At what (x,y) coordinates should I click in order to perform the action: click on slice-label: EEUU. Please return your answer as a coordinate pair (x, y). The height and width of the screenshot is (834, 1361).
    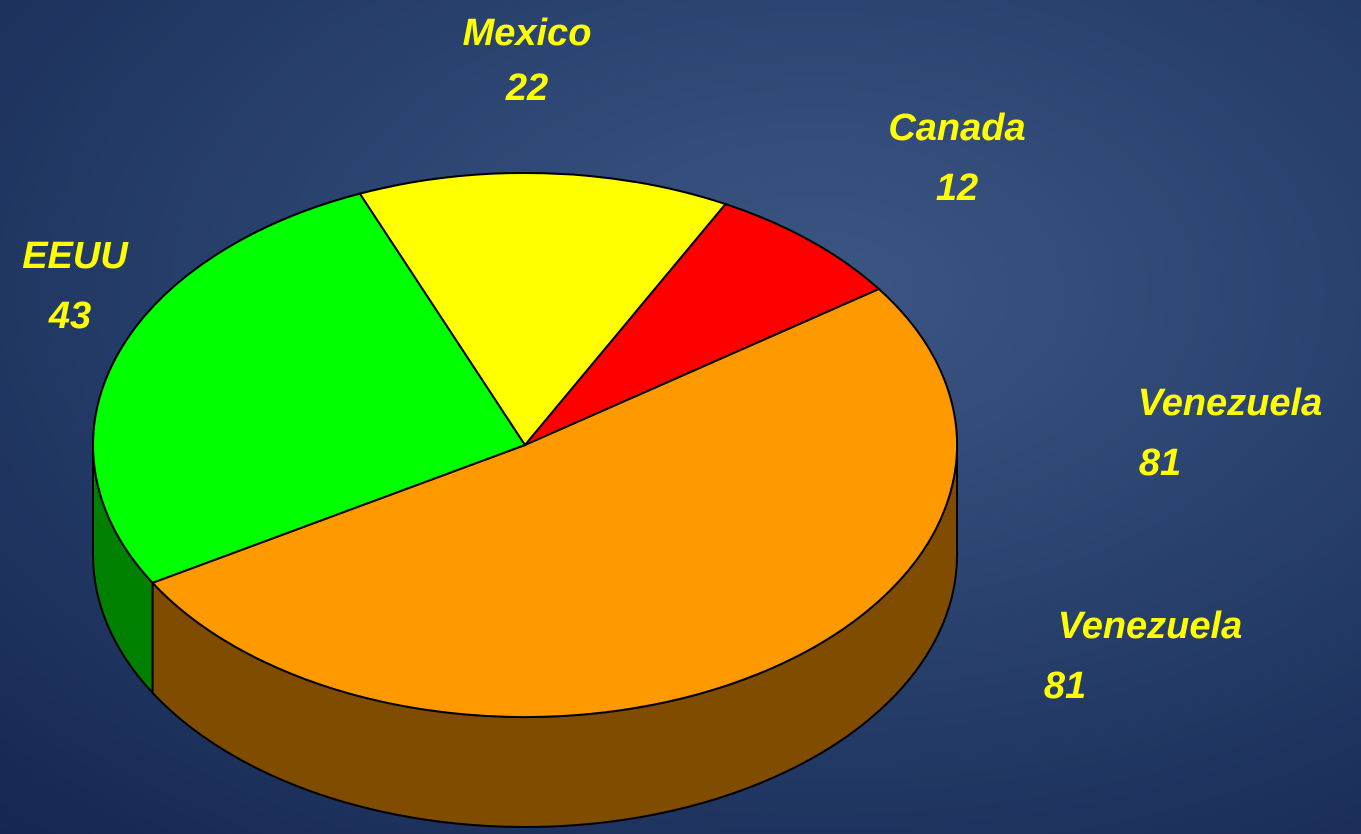
    Looking at the image, I should click on (75, 256).